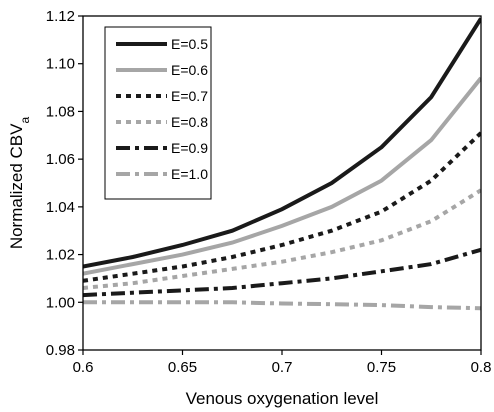 The height and width of the screenshot is (412, 494). I want to click on y-axis-title: Normalized CBVa, so click(19, 183).